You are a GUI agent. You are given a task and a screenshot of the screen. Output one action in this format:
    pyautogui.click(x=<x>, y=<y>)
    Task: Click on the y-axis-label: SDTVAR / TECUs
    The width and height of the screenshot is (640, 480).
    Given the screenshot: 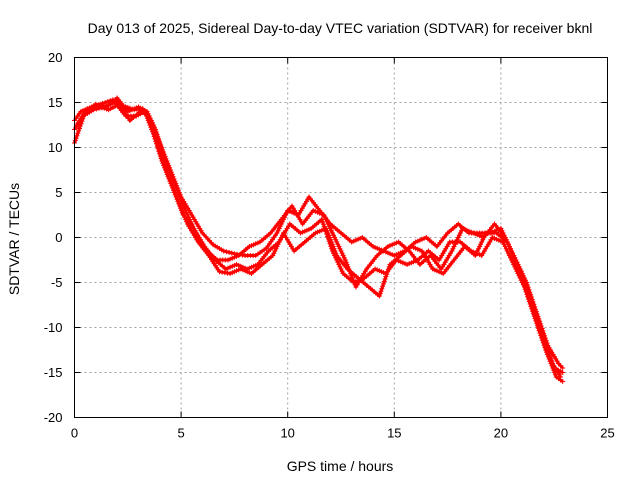 What is the action you would take?
    pyautogui.click(x=14, y=239)
    